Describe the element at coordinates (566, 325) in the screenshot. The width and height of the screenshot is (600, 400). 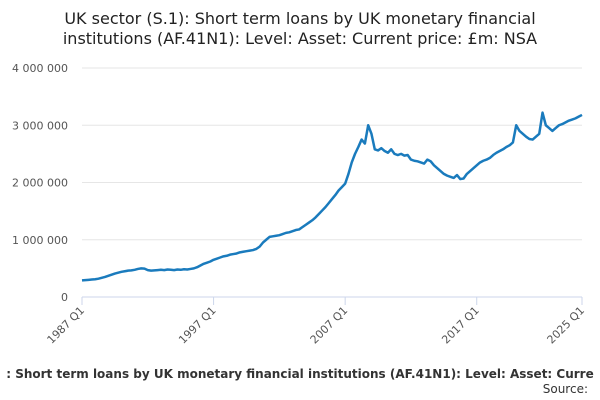
I see `x-tick-label: 2025 Q1` at that location.